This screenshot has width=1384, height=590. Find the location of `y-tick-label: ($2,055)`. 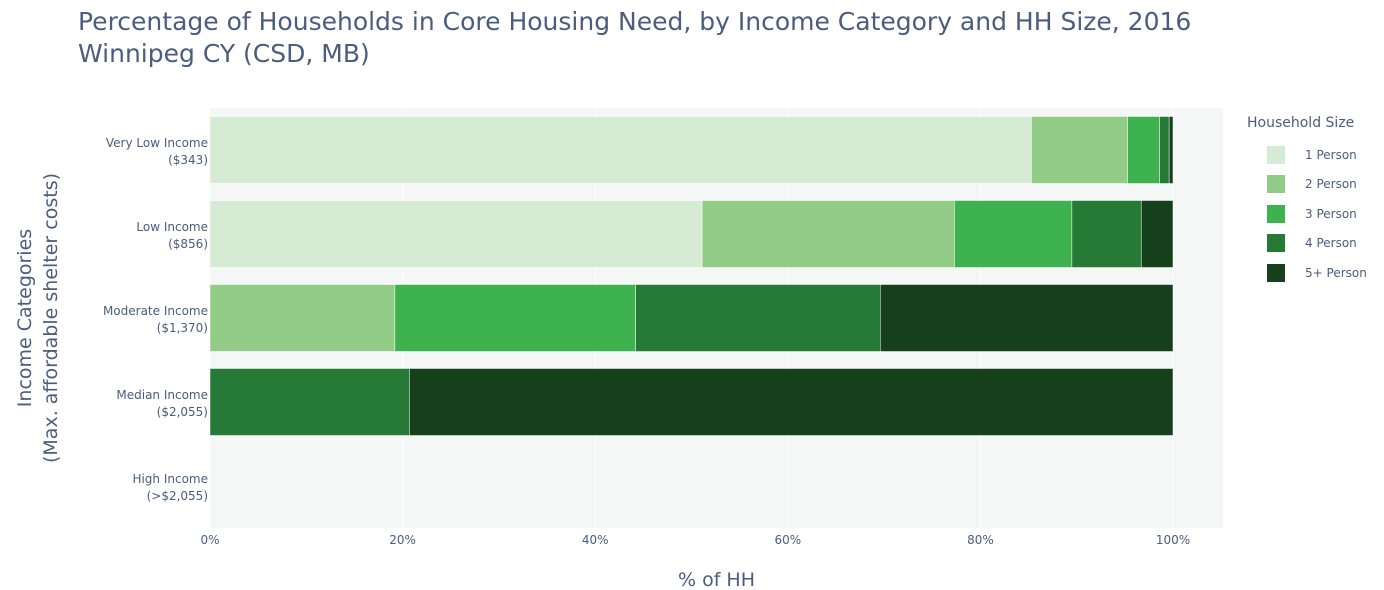

y-tick-label: ($2,055) is located at coordinates (182, 412).